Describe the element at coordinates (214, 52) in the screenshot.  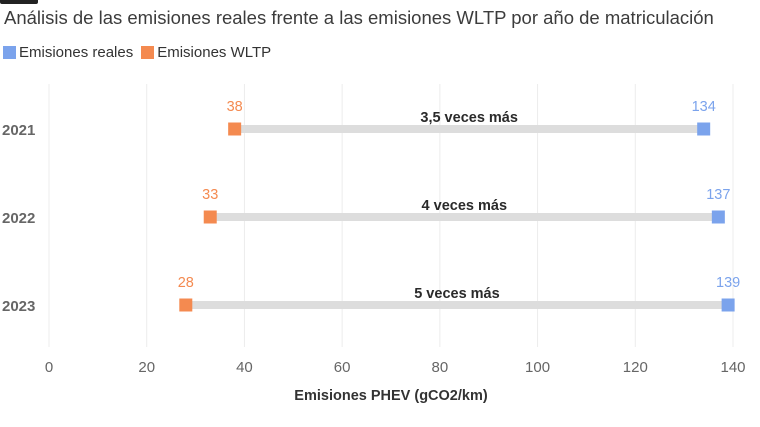
I see `legend-label-wltp: Emisiones WLTP` at that location.